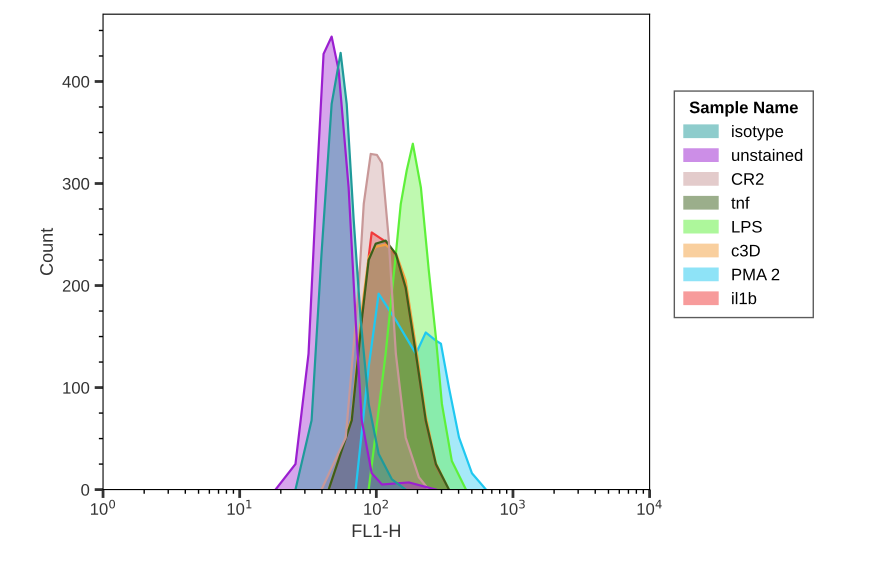  I want to click on legend-label: il1b, so click(744, 298).